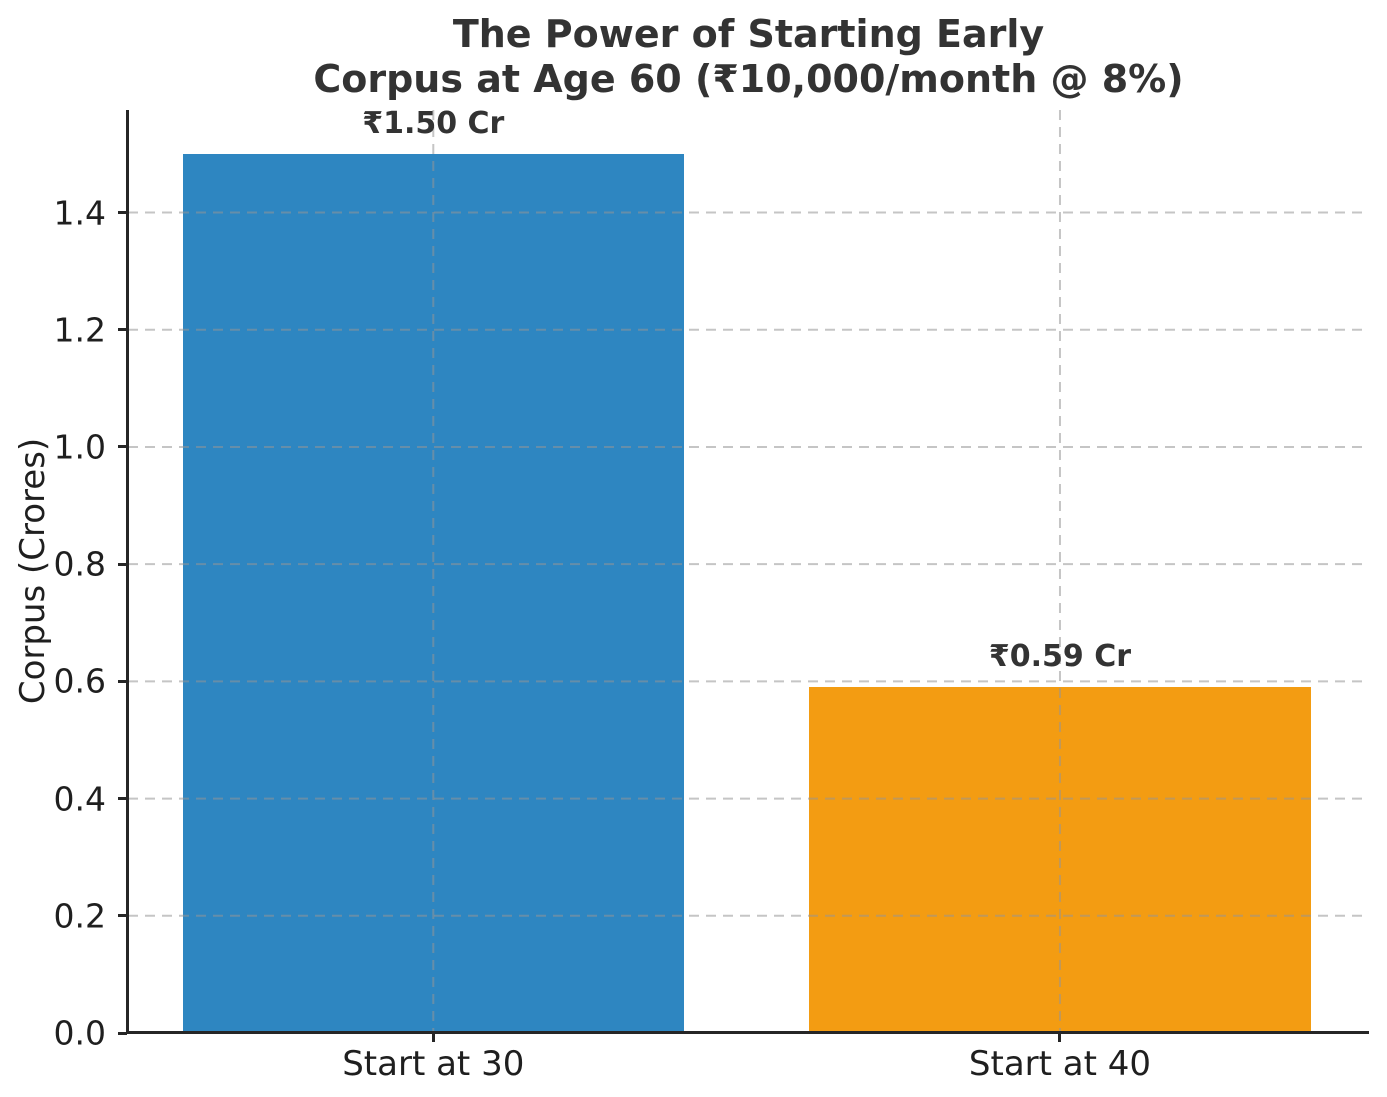 The width and height of the screenshot is (1387, 1097). I want to click on x-tick-label: Start at 30, so click(433, 1064).